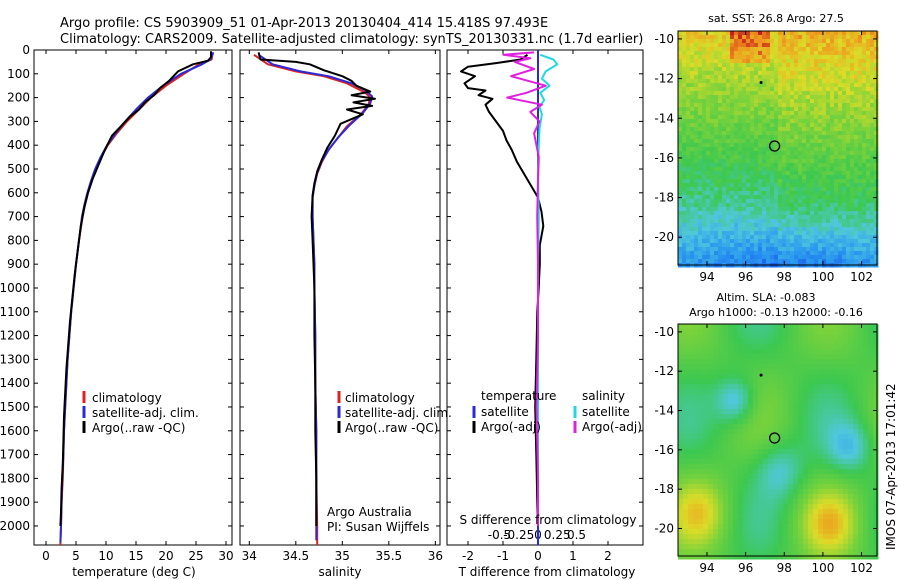  Describe the element at coordinates (18, 264) in the screenshot. I see `ytick-label: 900` at that location.